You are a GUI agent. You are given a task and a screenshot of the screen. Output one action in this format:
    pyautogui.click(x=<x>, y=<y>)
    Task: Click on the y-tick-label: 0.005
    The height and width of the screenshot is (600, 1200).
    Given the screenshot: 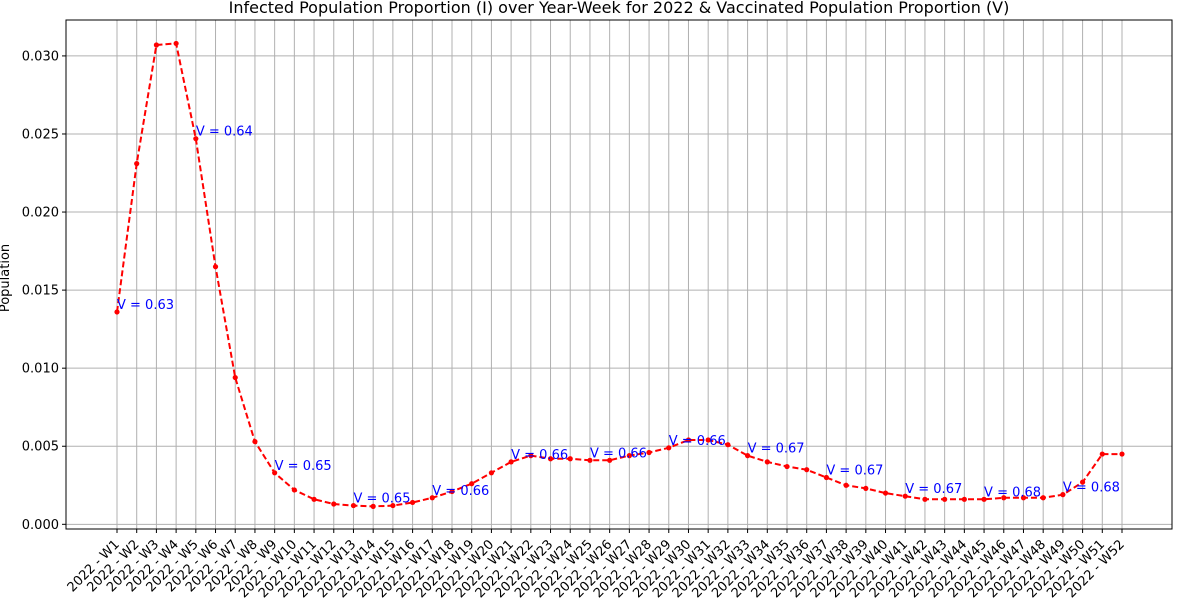 What is the action you would take?
    pyautogui.click(x=40, y=447)
    